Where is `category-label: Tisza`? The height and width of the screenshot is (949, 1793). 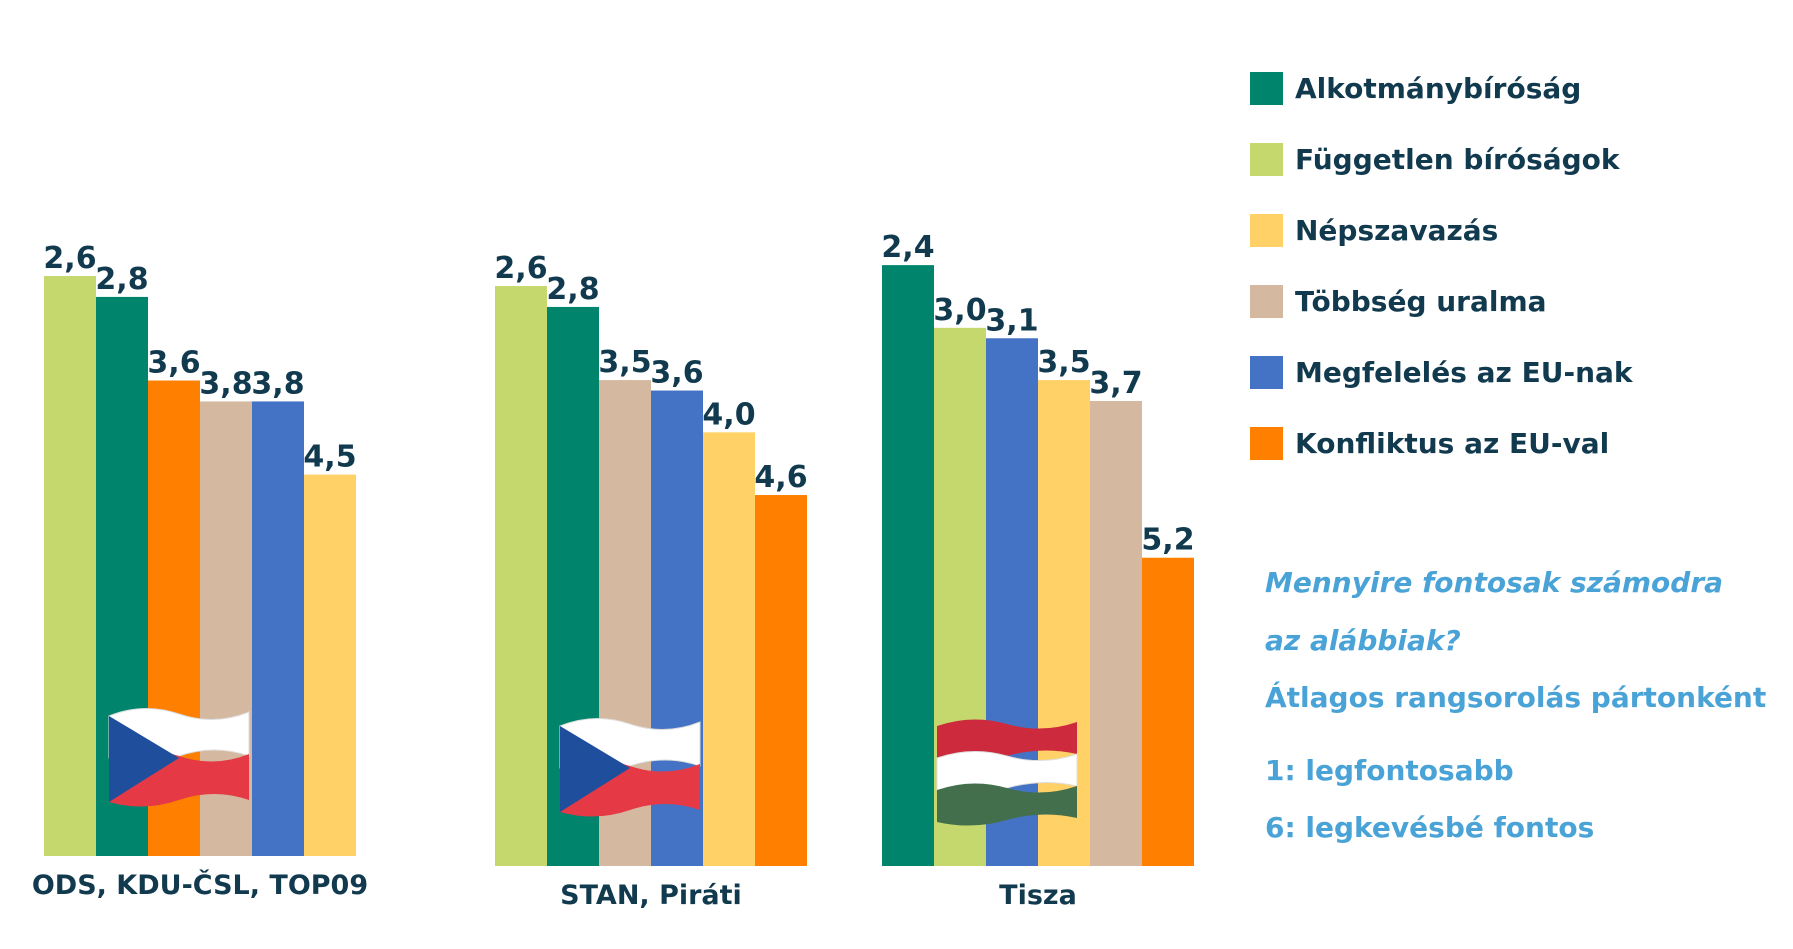 category-label: Tisza is located at coordinates (1038, 895).